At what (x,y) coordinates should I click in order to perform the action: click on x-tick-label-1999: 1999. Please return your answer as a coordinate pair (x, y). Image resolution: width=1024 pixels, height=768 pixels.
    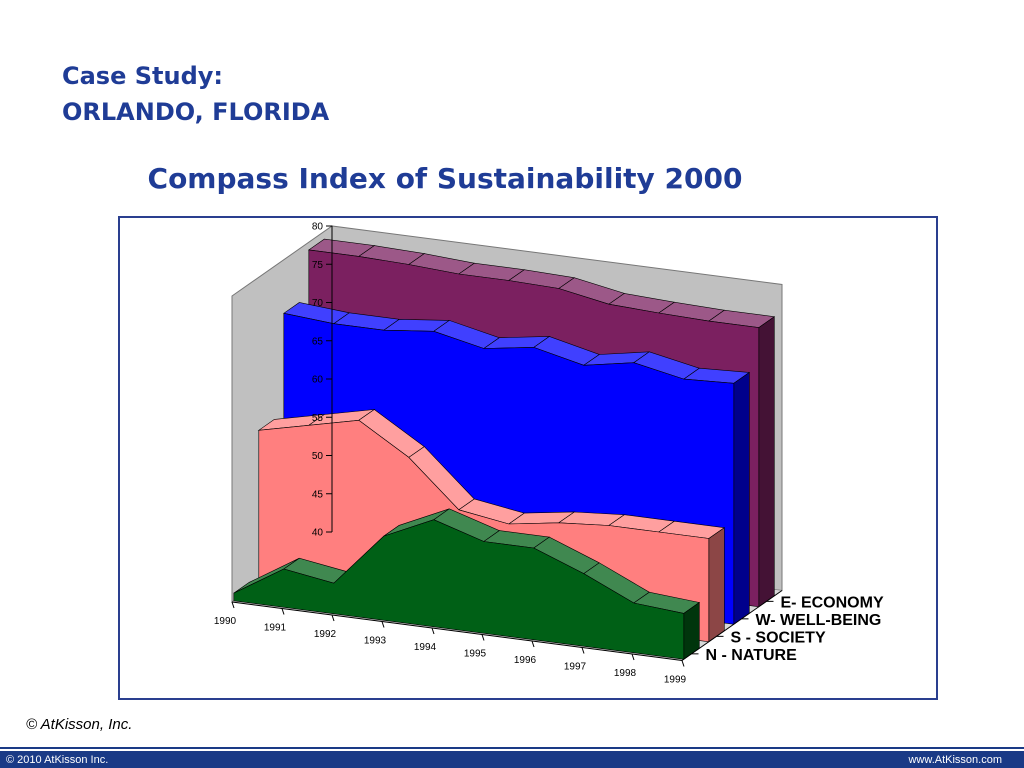
    Looking at the image, I should click on (675, 680).